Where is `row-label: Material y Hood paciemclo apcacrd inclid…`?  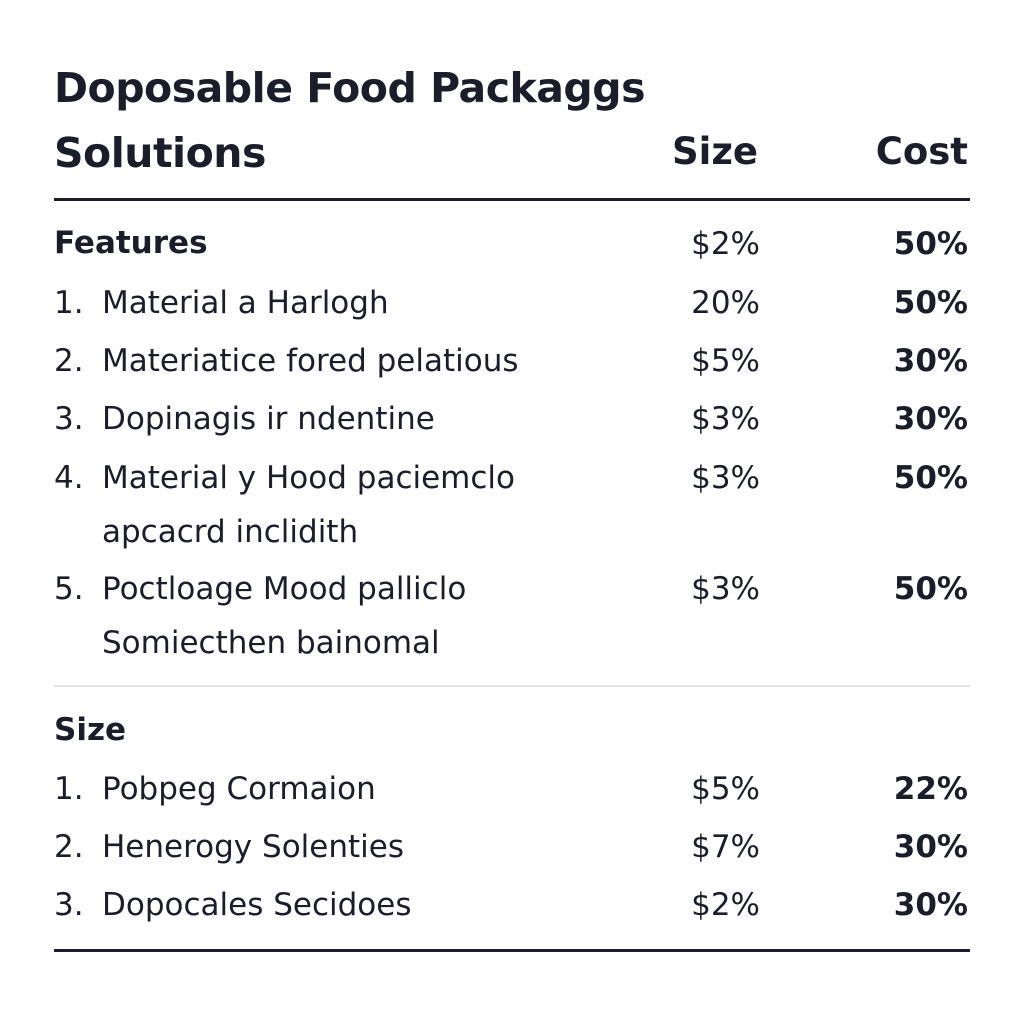
row-label: Material y Hood paciemclo apcacrd inclid… is located at coordinates (308, 505).